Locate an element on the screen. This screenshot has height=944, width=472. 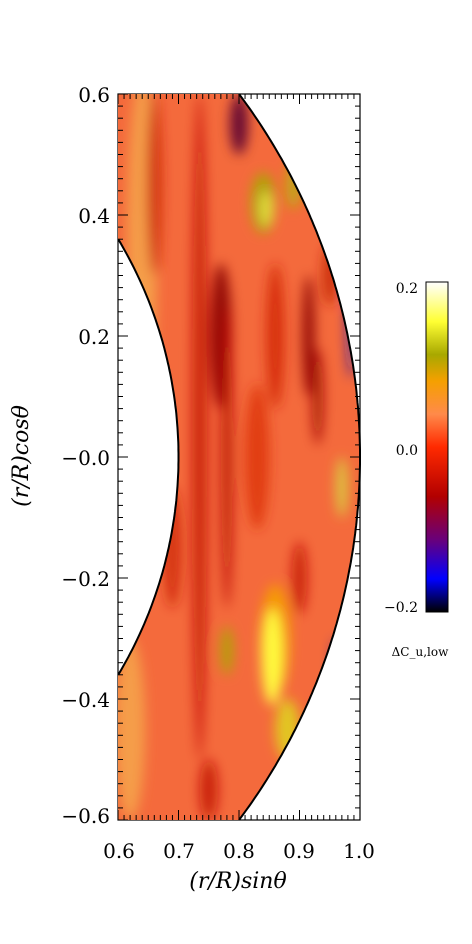
colorbar-tick-label: 0.2 is located at coordinates (407, 289).